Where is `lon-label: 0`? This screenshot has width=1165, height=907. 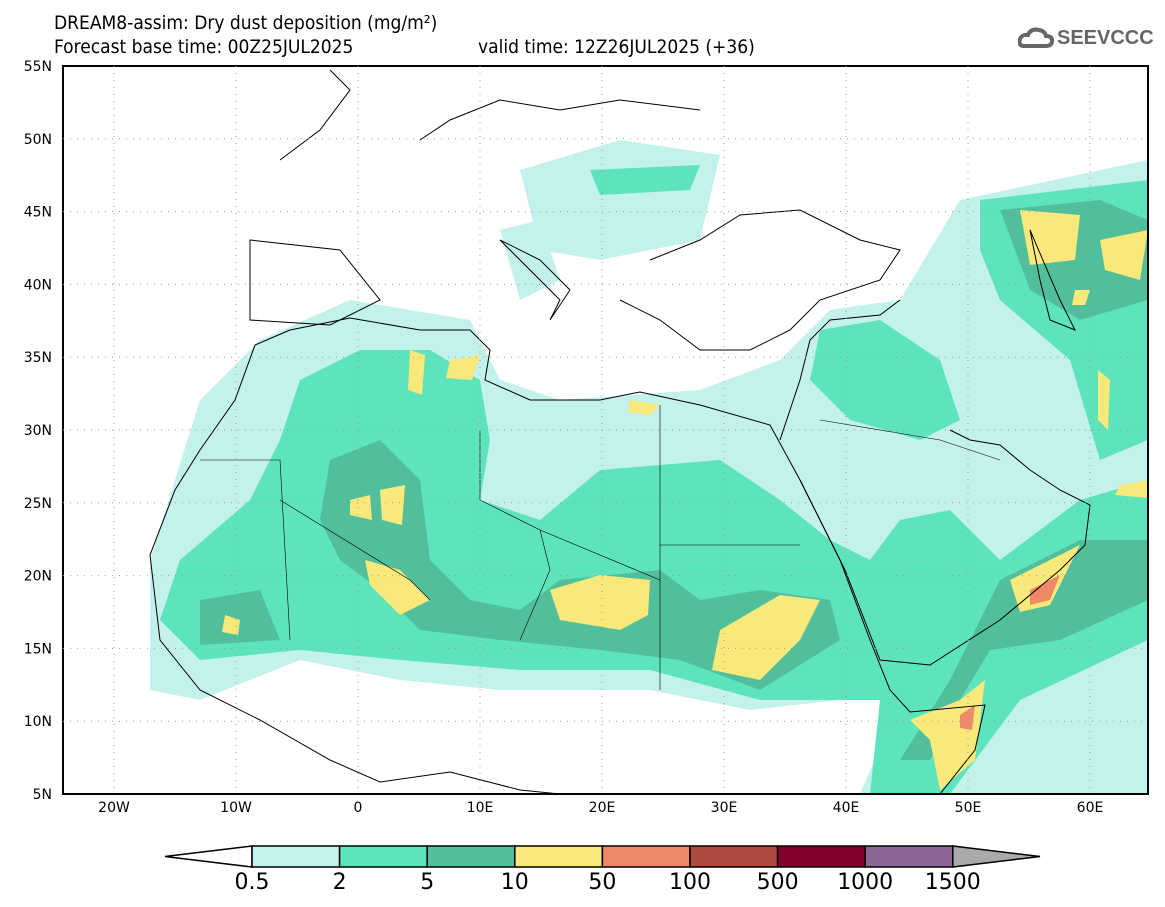
lon-label: 0 is located at coordinates (358, 808).